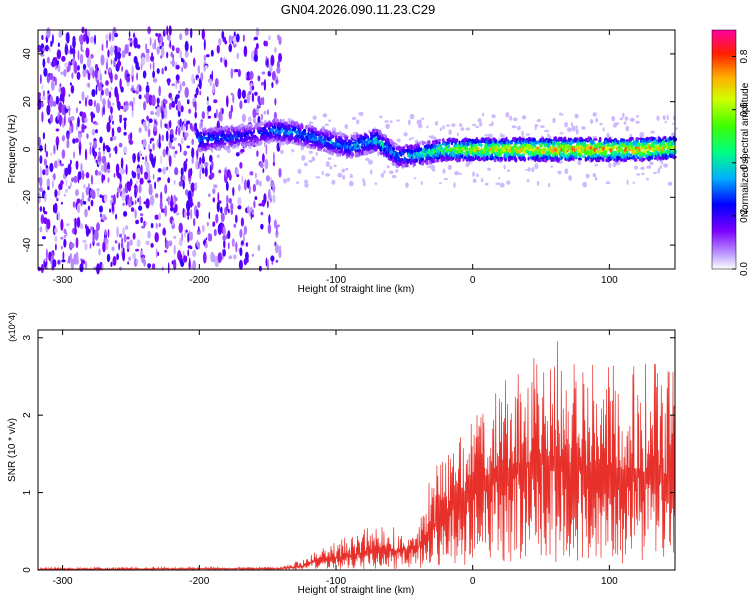  Describe the element at coordinates (356, 590) in the screenshot. I see `snr-x-axis-label: Height of straight line (km)` at that location.